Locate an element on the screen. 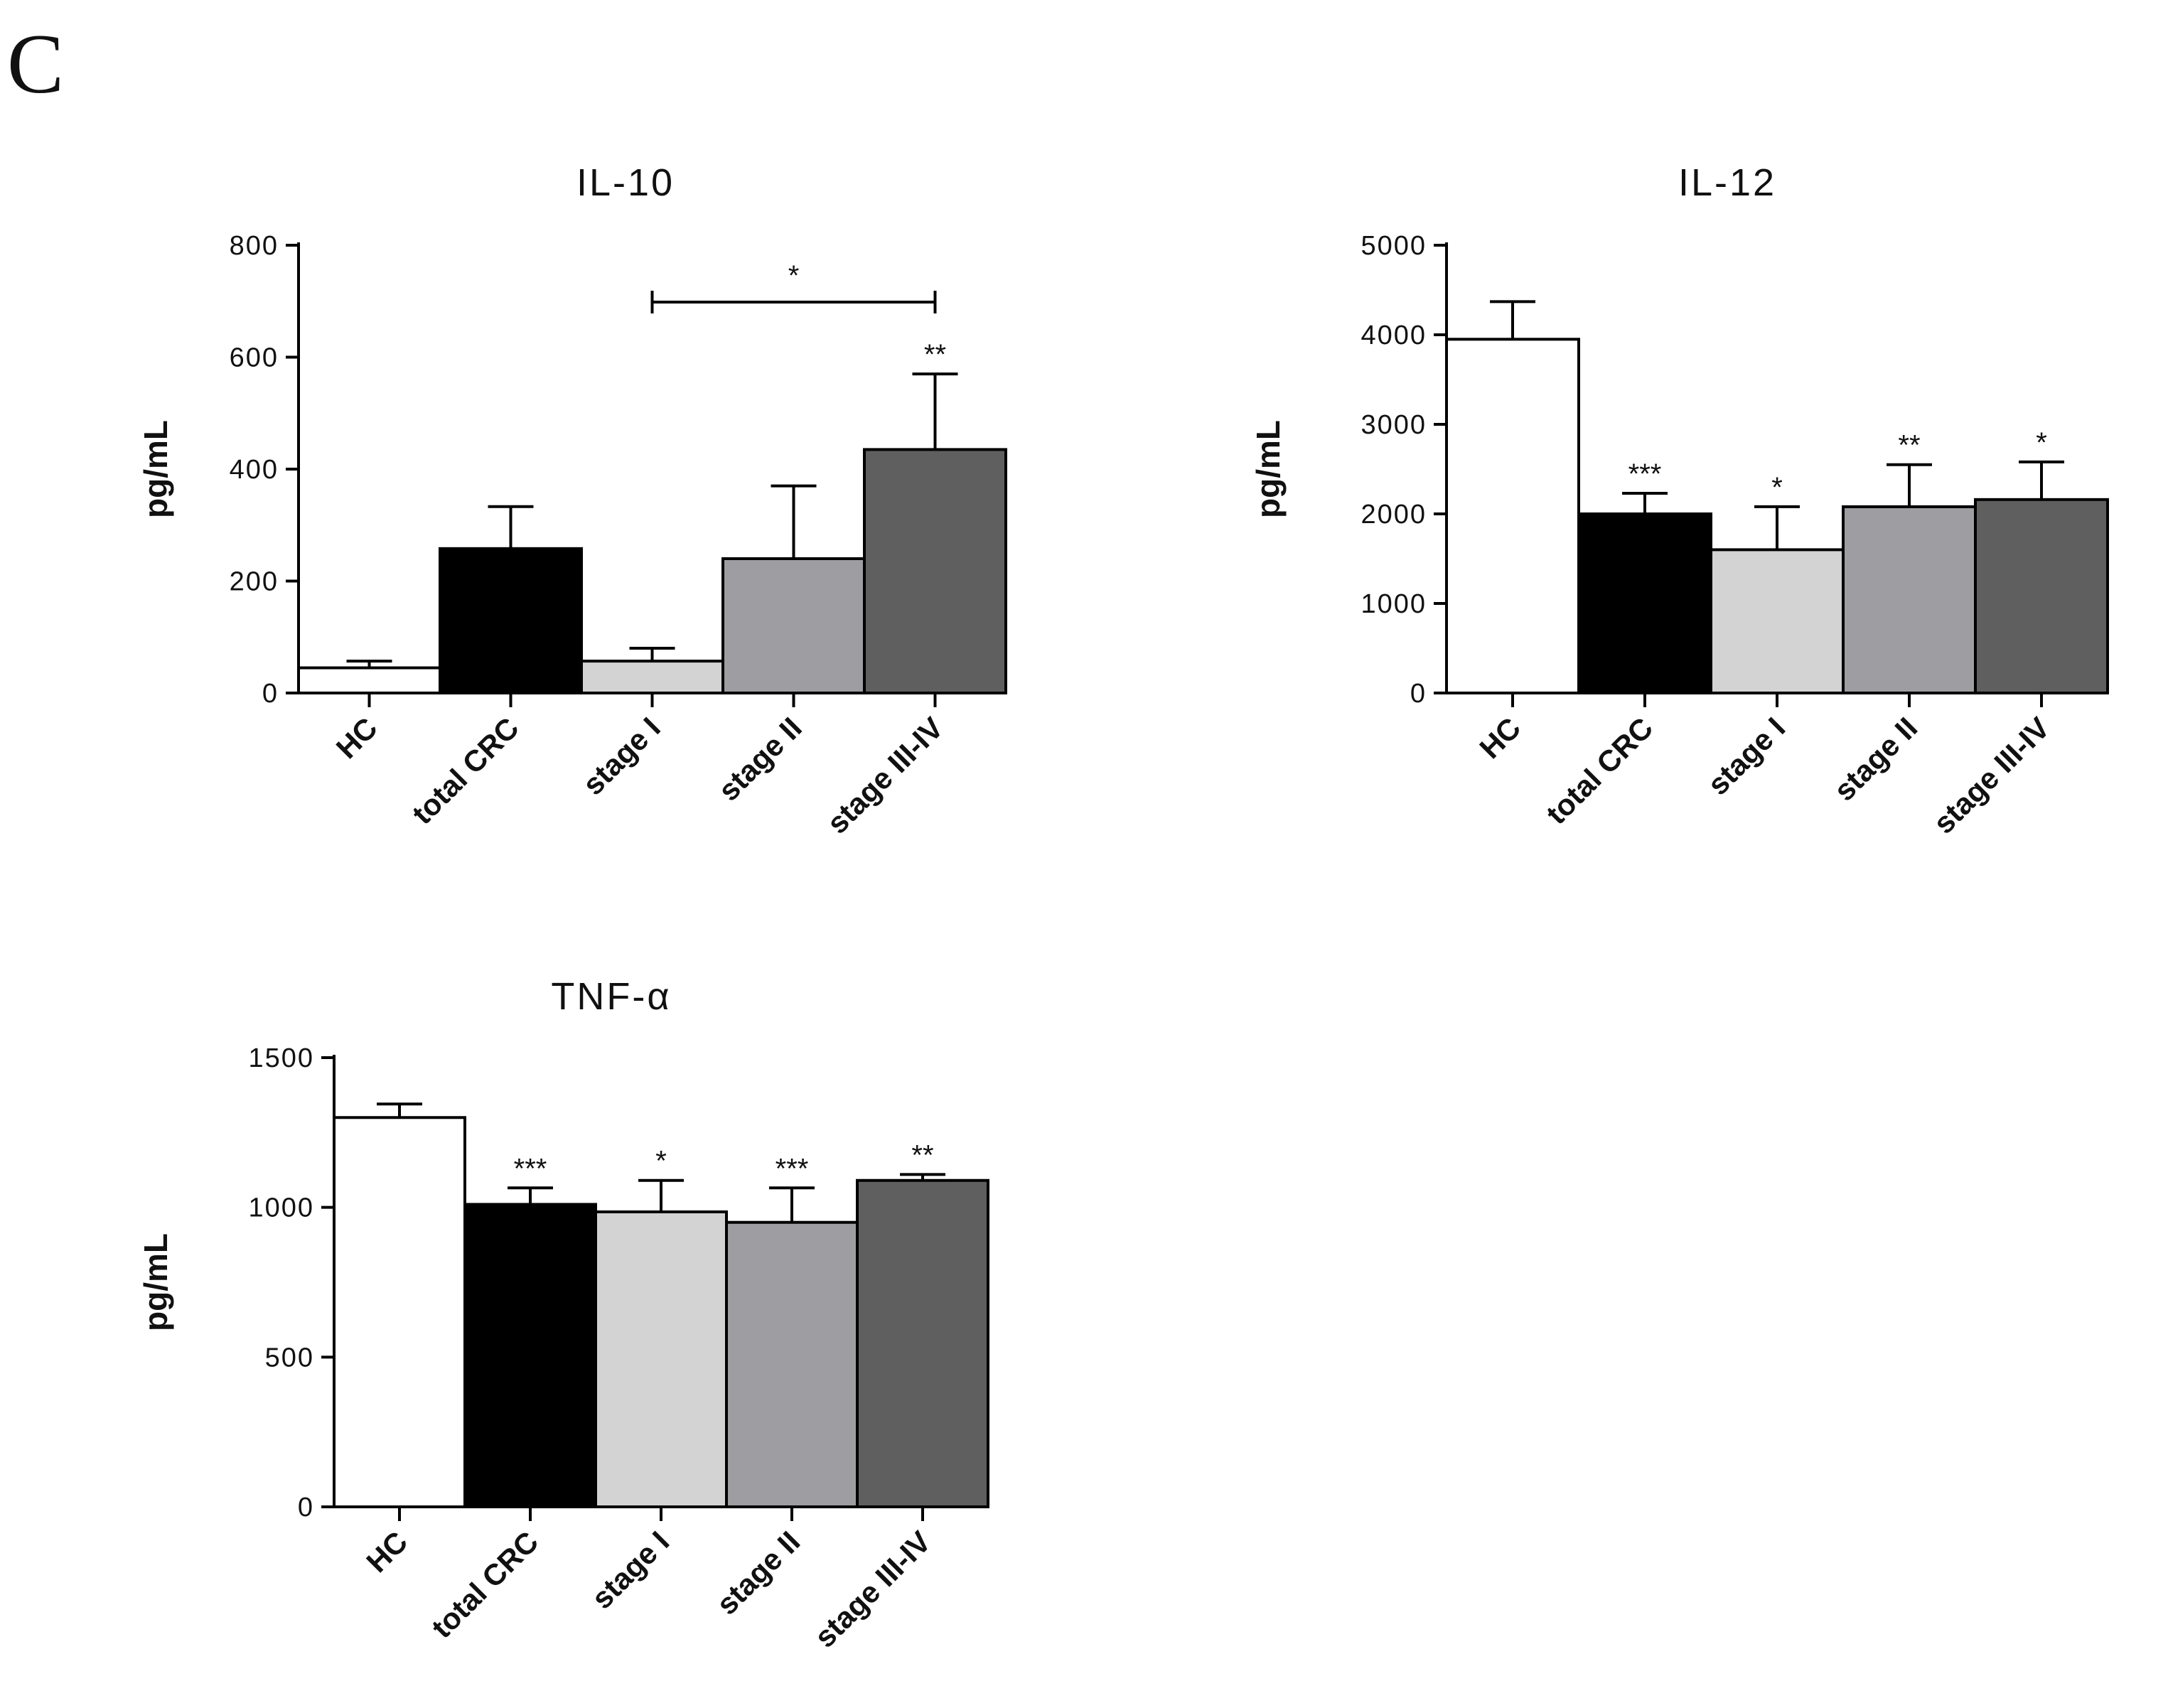 This screenshot has width=2168, height=1708. y-tick-label: 800 is located at coordinates (254, 246).